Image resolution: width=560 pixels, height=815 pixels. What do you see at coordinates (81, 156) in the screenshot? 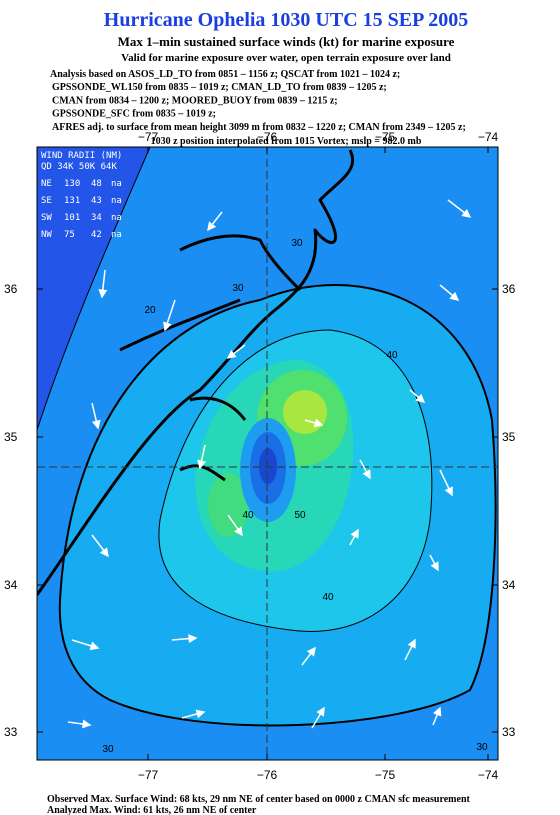
I see `radii-title: WIND RADII (NM)` at bounding box center [81, 156].